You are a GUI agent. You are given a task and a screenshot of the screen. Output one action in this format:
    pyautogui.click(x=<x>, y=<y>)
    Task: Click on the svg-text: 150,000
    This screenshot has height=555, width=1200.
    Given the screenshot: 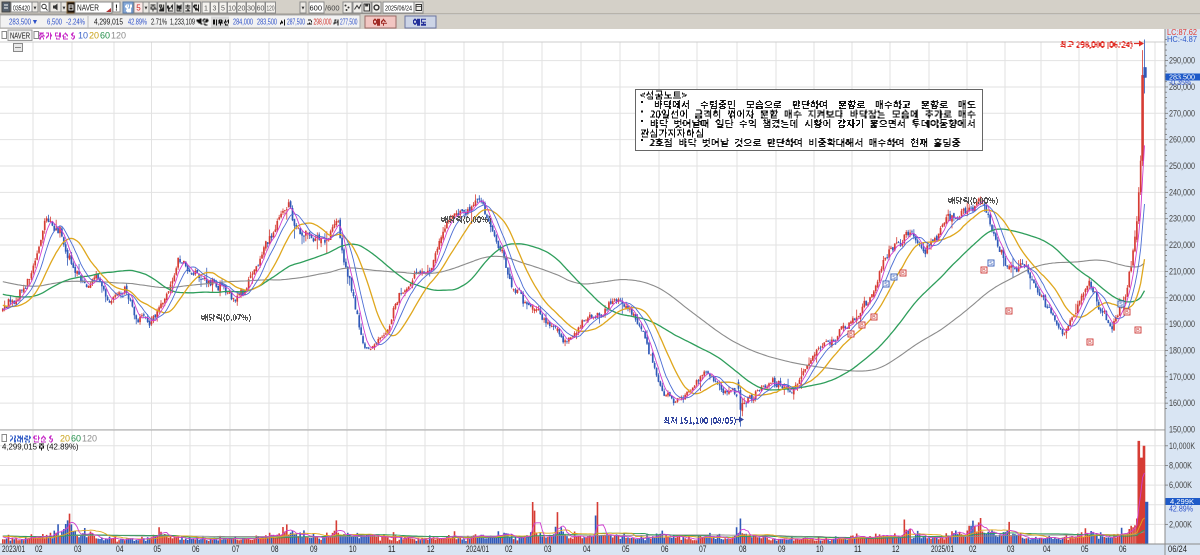 What is the action you would take?
    pyautogui.click(x=1182, y=430)
    